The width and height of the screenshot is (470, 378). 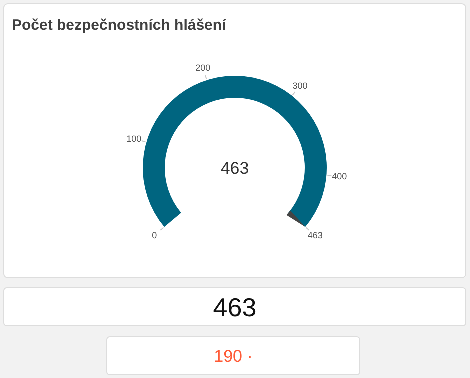 What do you see at coordinates (233, 356) in the screenshot?
I see `text: 190 ·` at bounding box center [233, 356].